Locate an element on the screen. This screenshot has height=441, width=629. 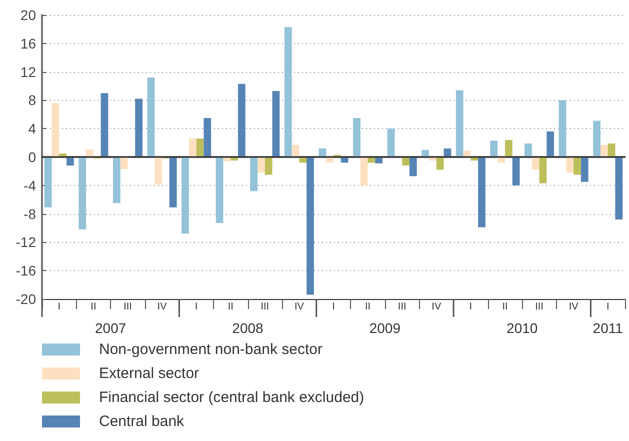
text: 2007 is located at coordinates (110, 328).